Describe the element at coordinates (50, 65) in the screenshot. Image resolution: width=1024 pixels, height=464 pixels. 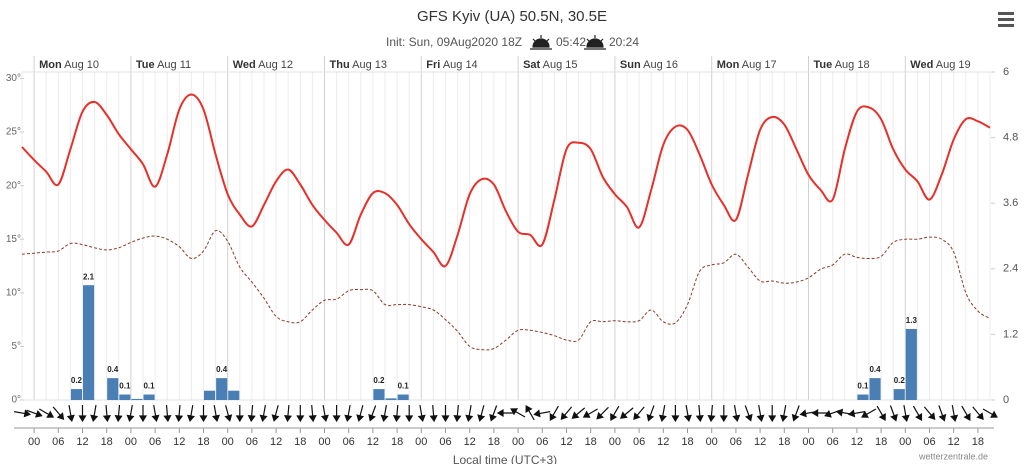
I see `day-weekday: Mon` at that location.